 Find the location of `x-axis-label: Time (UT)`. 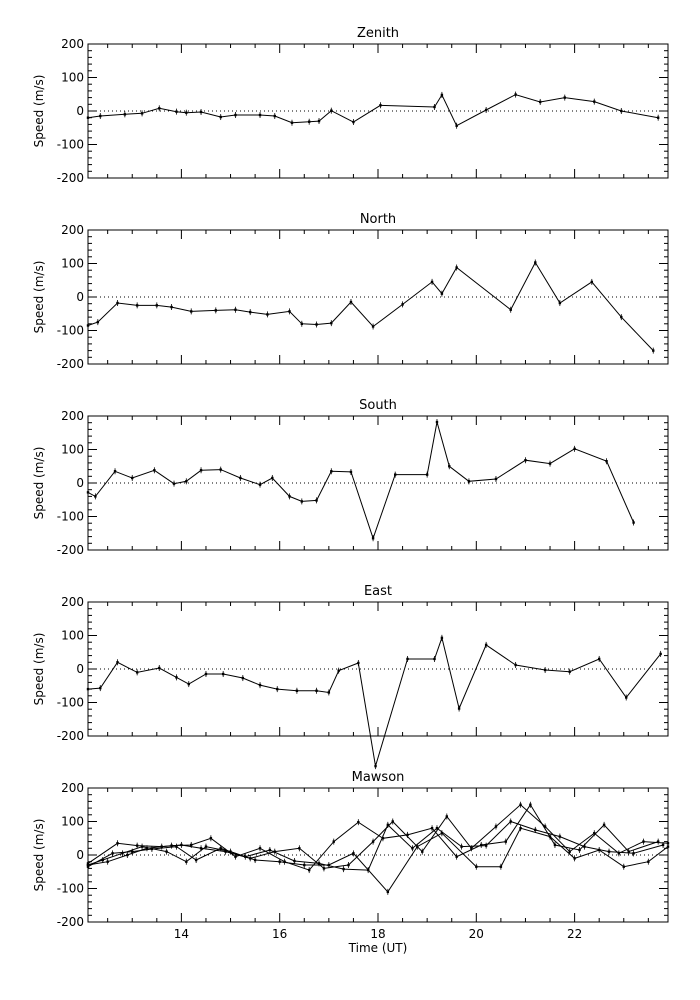

x-axis-label: Time (UT) is located at coordinates (378, 948).